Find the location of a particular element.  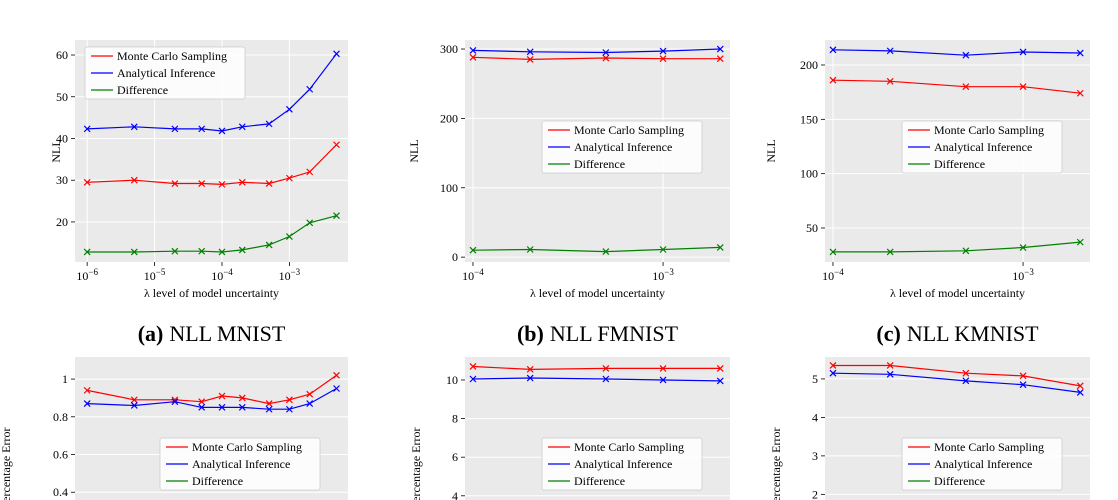

y-tick-label: 0.4 is located at coordinates (60, 492).